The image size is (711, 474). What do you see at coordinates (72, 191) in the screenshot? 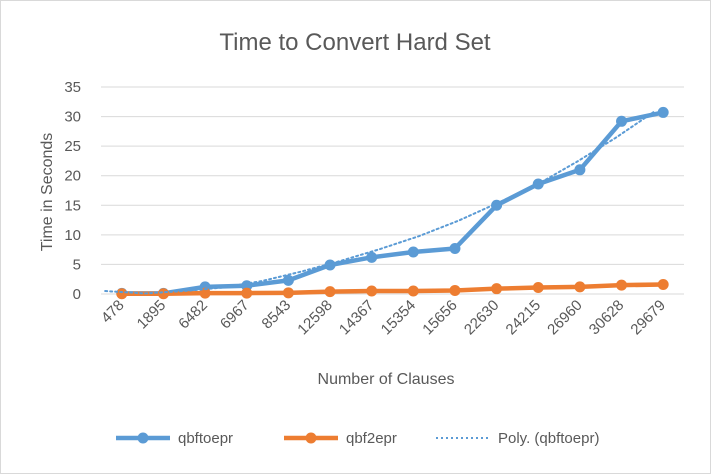
I see `y-axis-ticks: 0 5 10 15 20 25 30 35` at bounding box center [72, 191].